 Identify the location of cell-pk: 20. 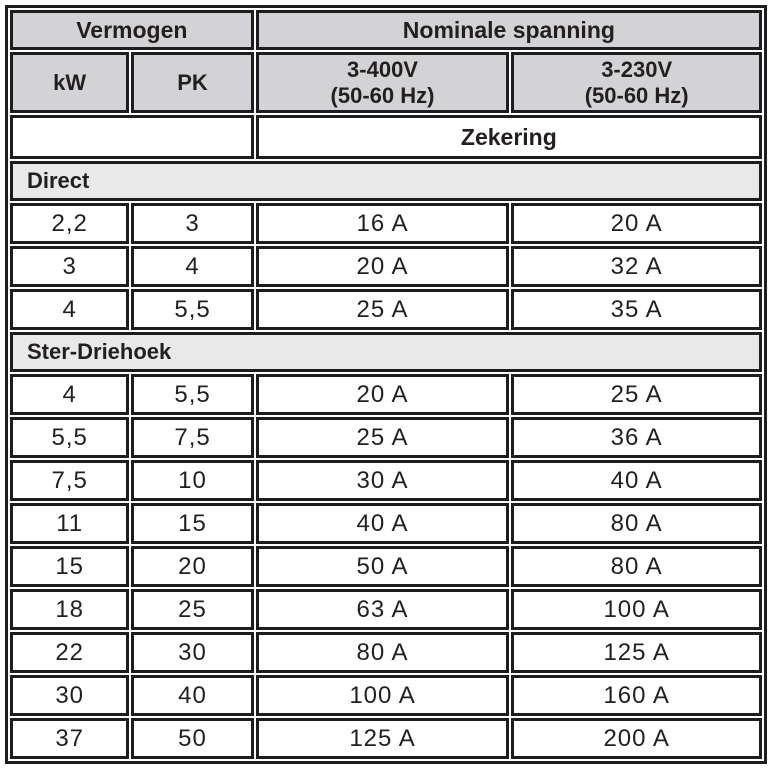
(192, 566).